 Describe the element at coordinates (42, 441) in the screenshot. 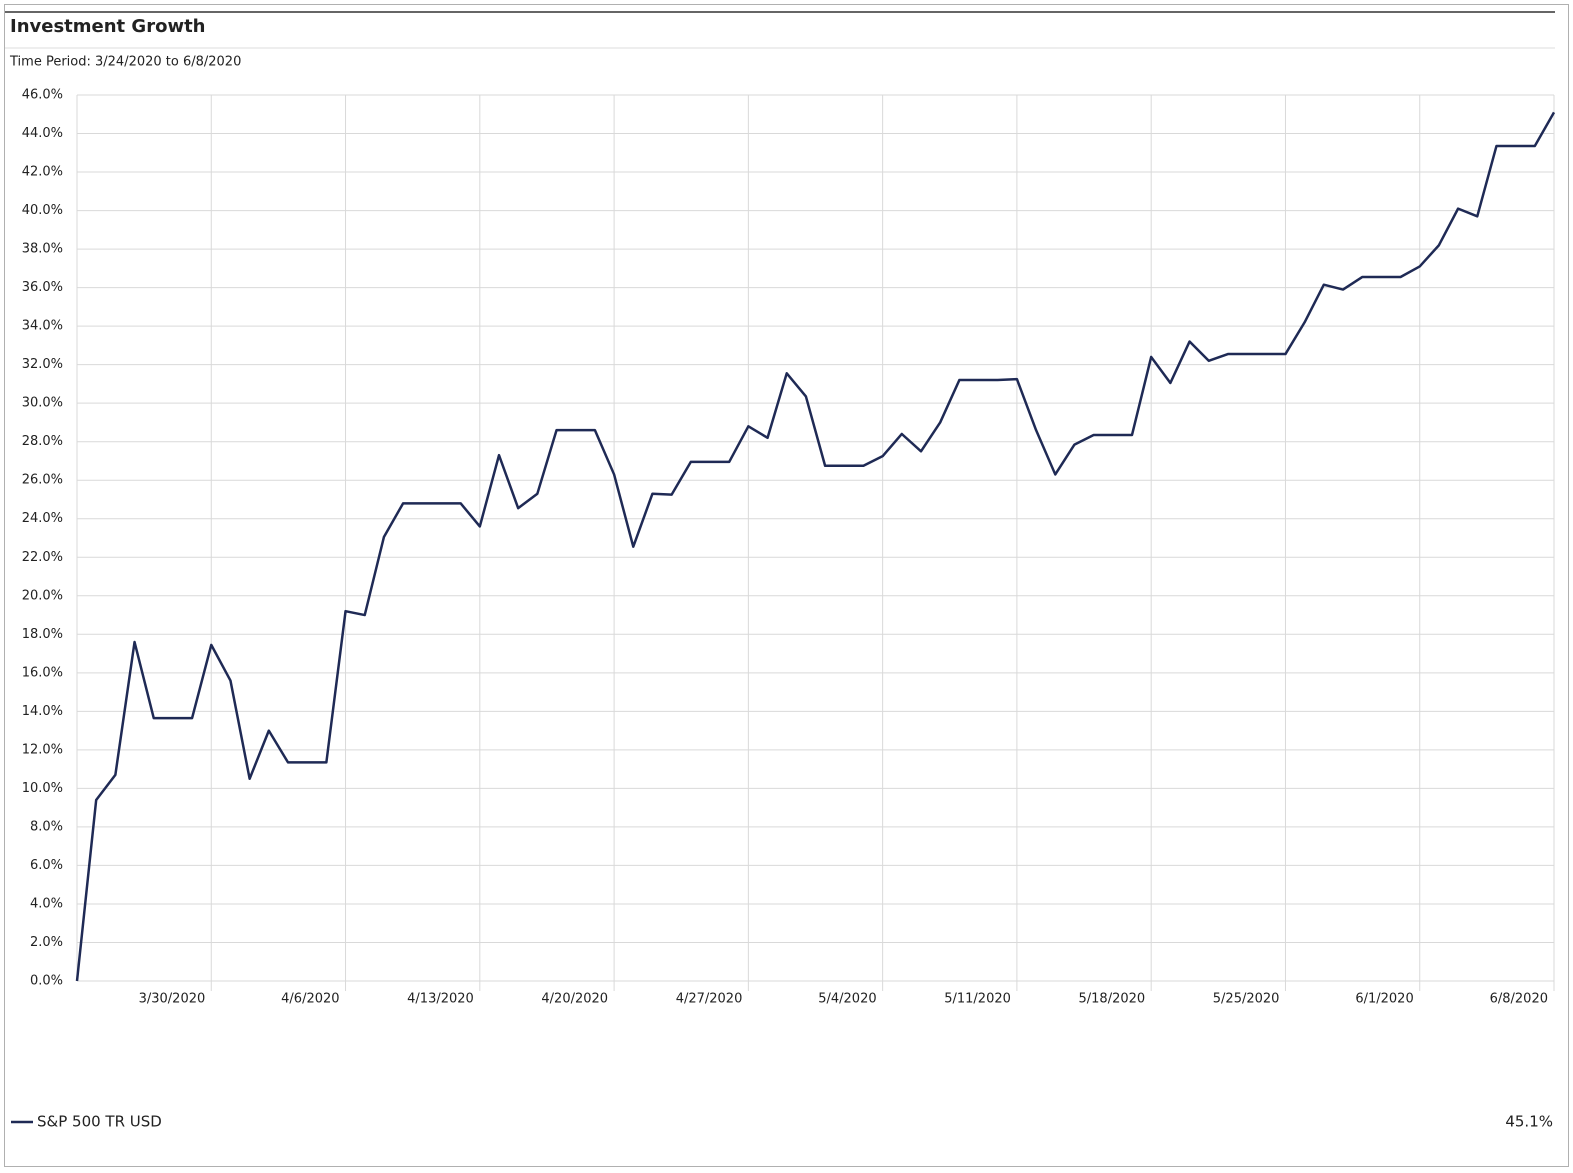

I see `y-tick-label: 28.0%` at that location.